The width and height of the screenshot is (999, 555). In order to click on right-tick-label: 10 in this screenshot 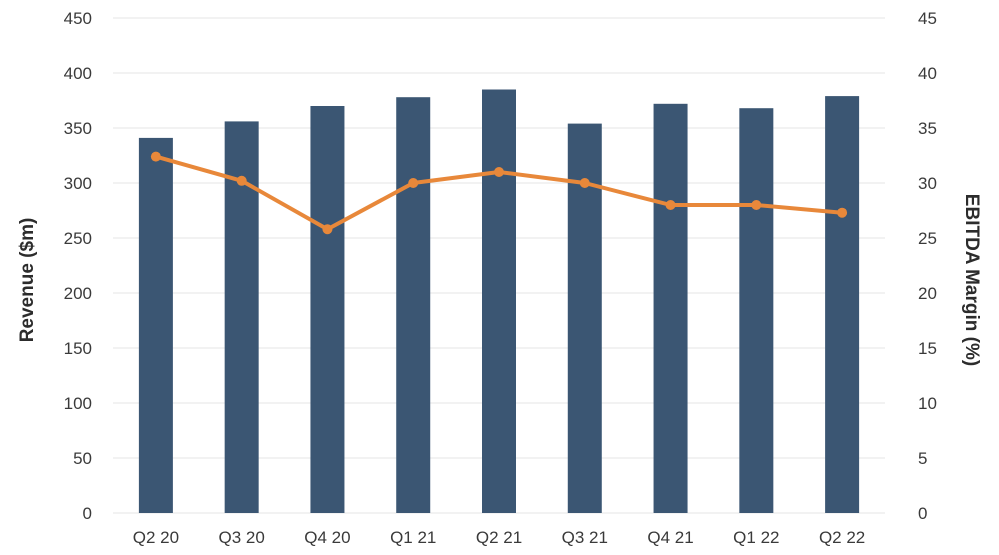, I will do `click(927, 403)`.